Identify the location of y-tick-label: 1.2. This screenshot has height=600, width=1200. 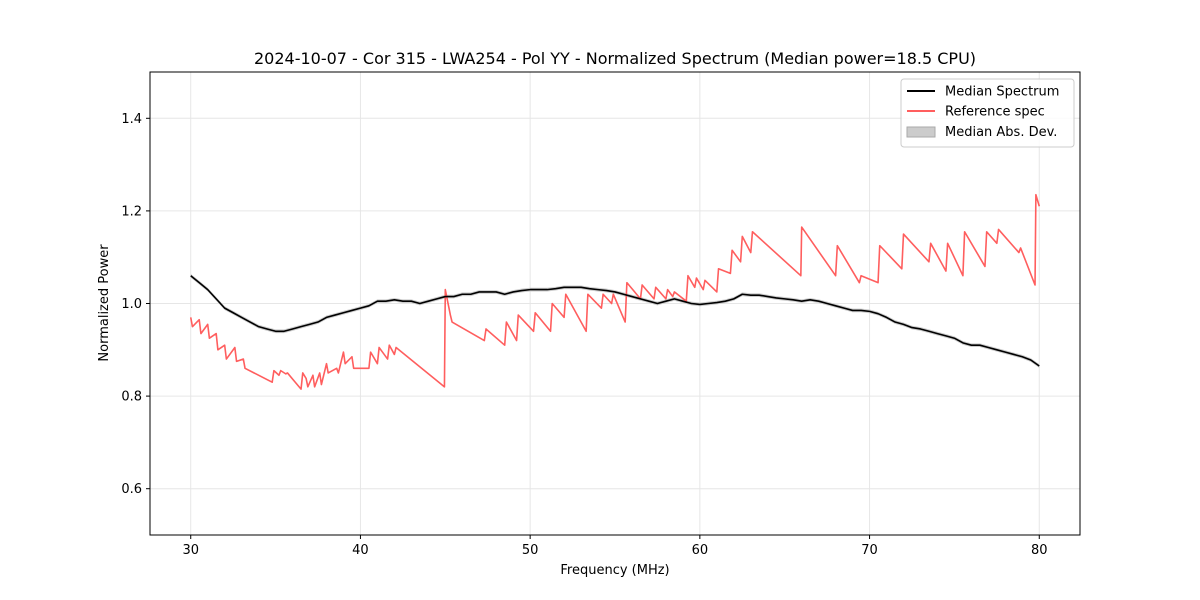
(131, 211).